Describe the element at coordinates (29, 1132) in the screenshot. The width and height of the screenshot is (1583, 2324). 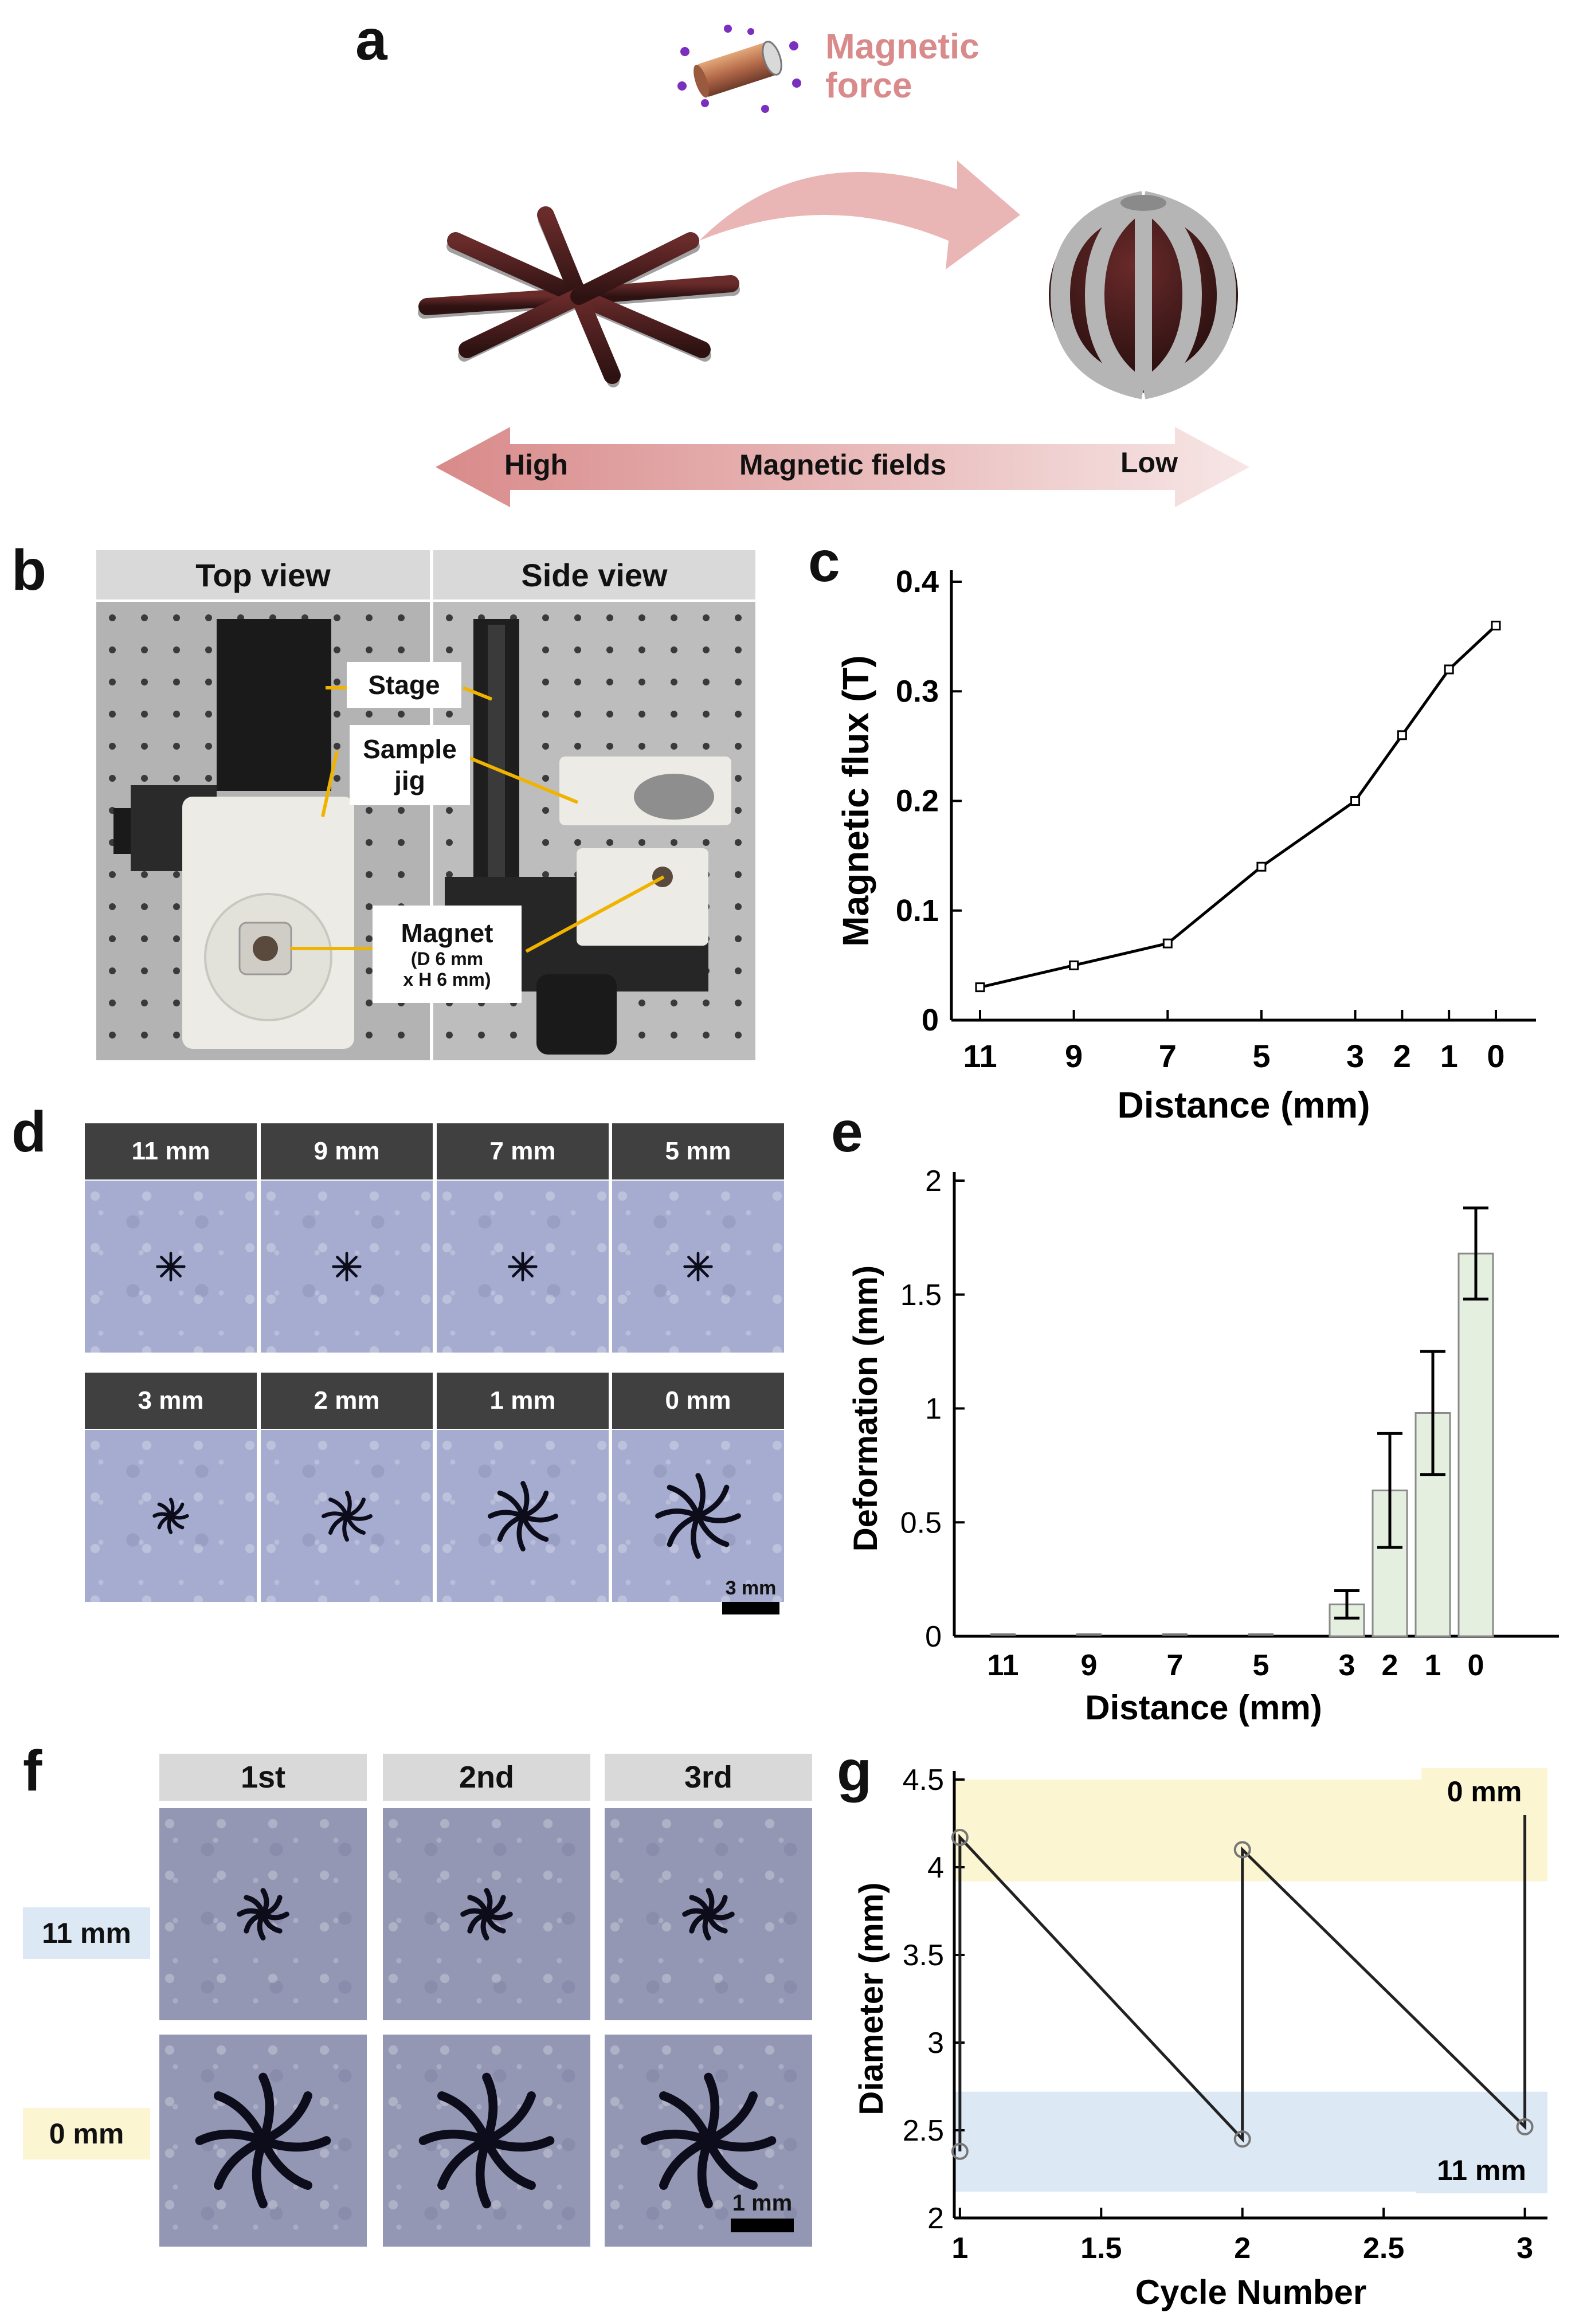
I see `panel-label-d: d` at that location.